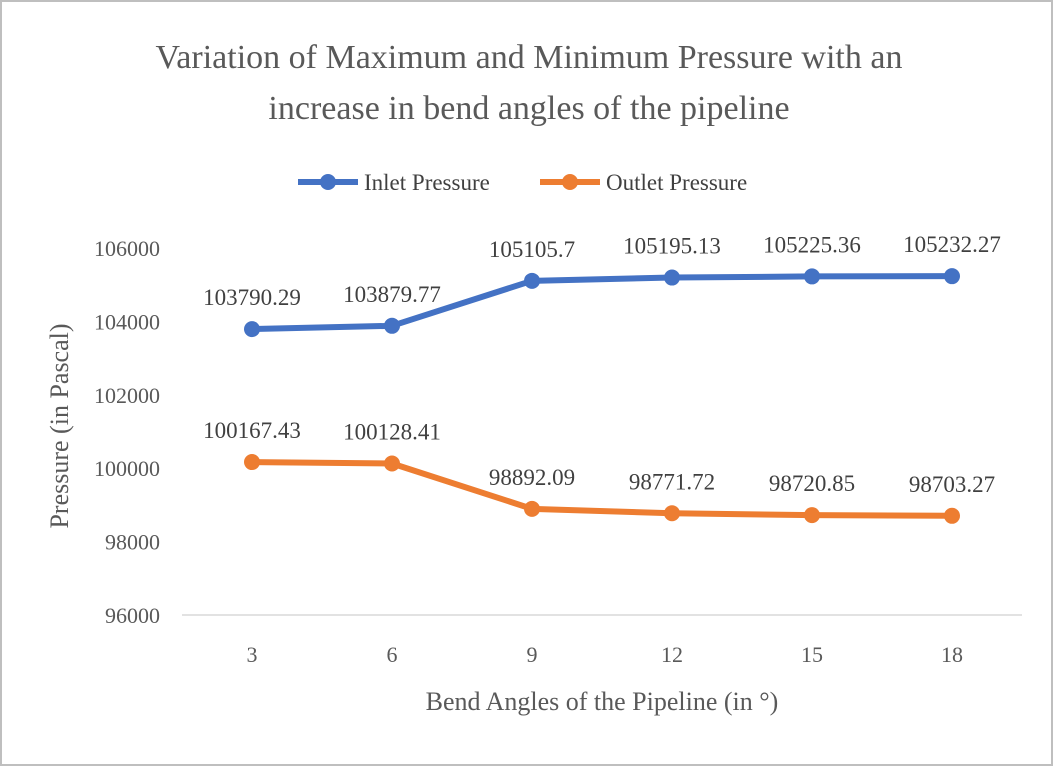  Describe the element at coordinates (952, 484) in the screenshot. I see `data-label-outlet: 98703.27` at that location.